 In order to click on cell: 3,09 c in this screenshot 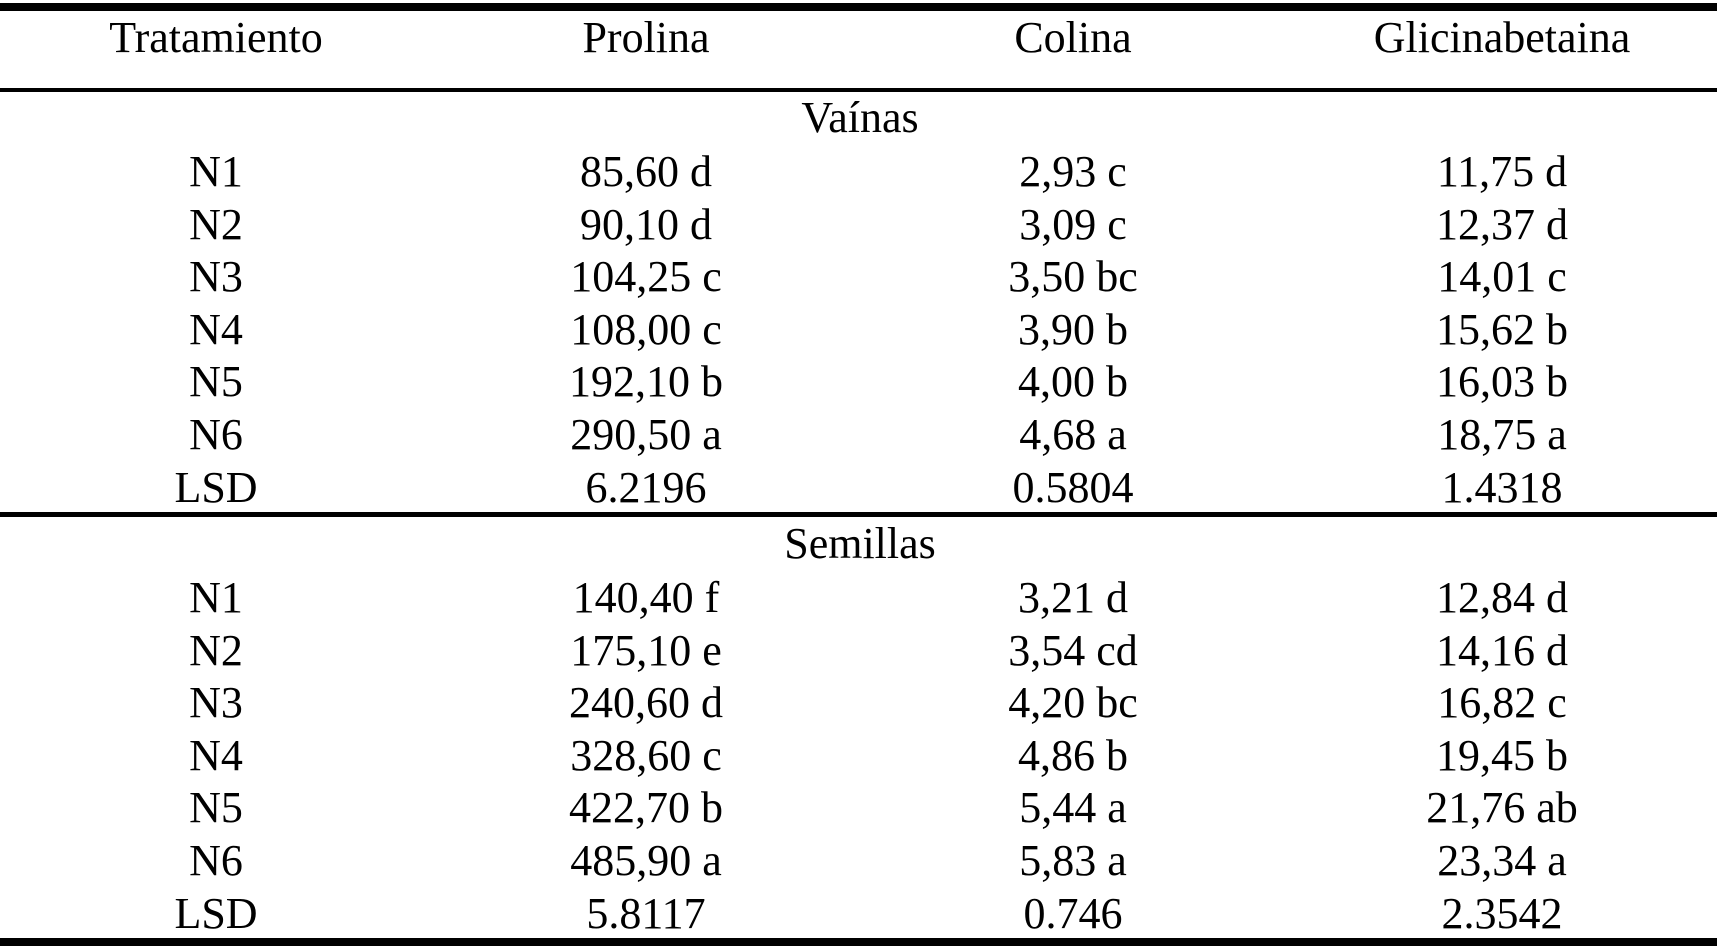, I will do `click(1073, 224)`.